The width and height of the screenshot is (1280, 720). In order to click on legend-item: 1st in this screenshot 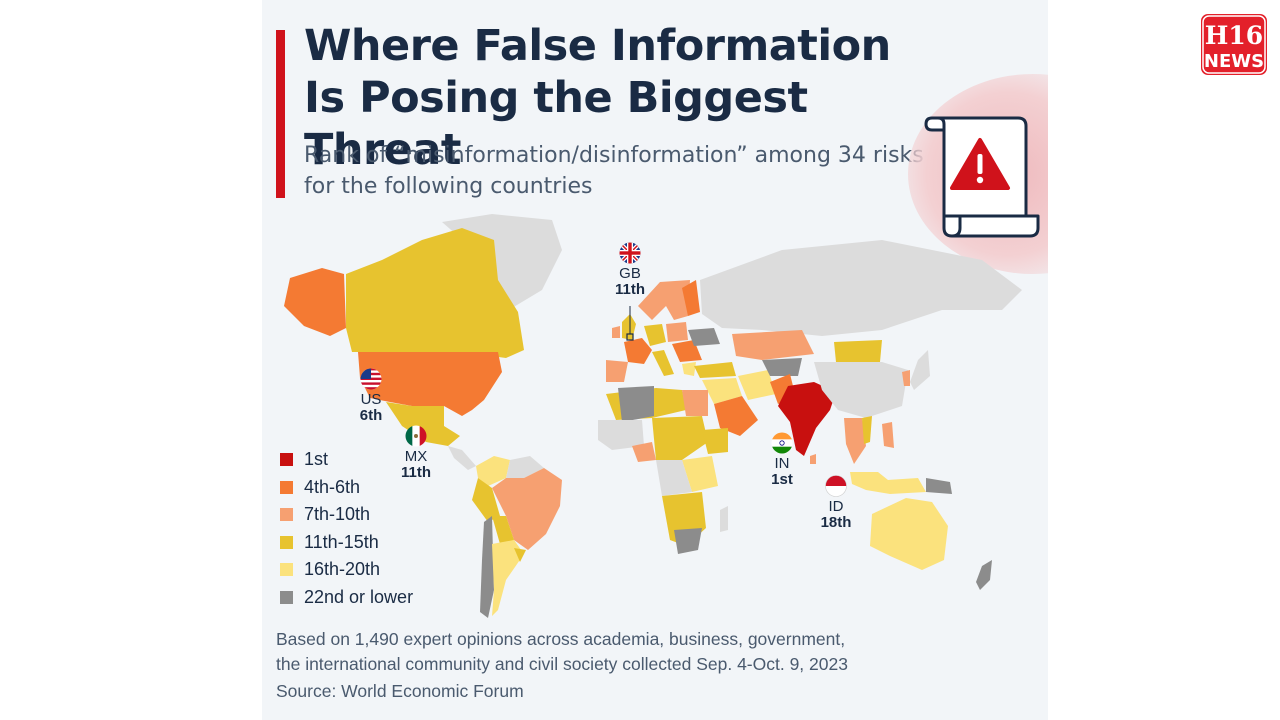, I will do `click(346, 460)`.